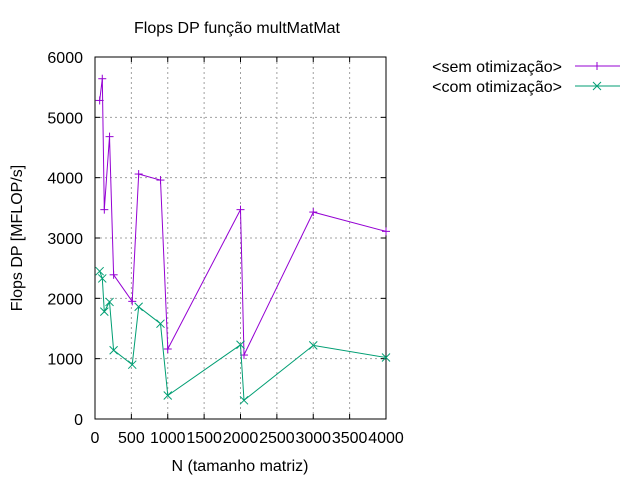 The width and height of the screenshot is (640, 480). What do you see at coordinates (65, 58) in the screenshot?
I see `y-tick-label: 6000` at bounding box center [65, 58].